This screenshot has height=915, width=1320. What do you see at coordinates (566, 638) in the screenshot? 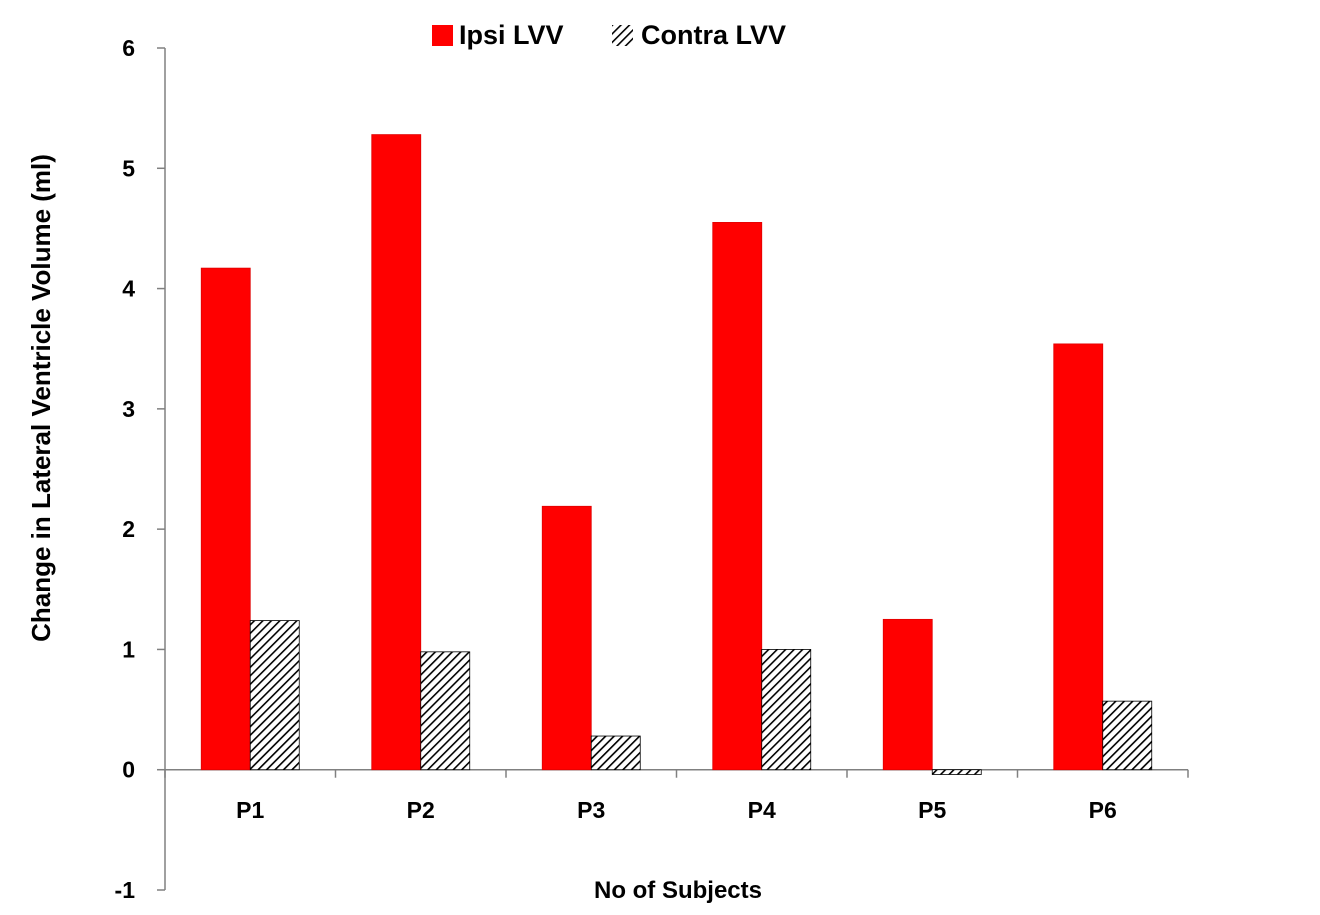
I see `bar-ipsi-lvv-p3` at bounding box center [566, 638].